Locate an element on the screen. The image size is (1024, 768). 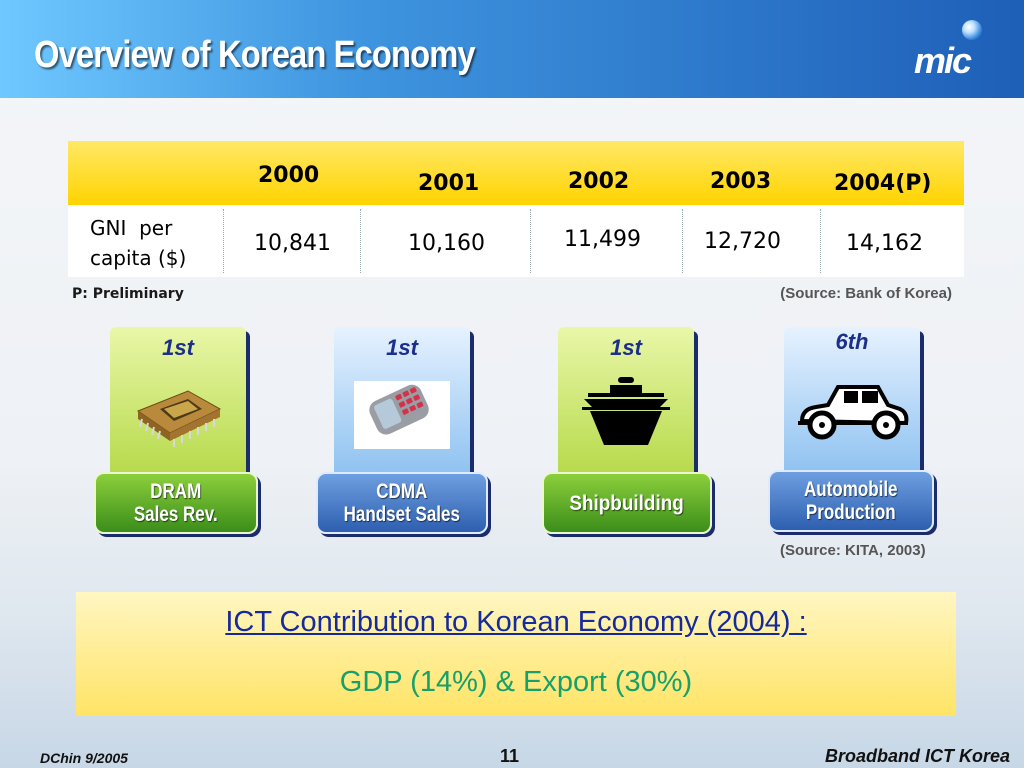
memory-chip-icon is located at coordinates (179, 418).